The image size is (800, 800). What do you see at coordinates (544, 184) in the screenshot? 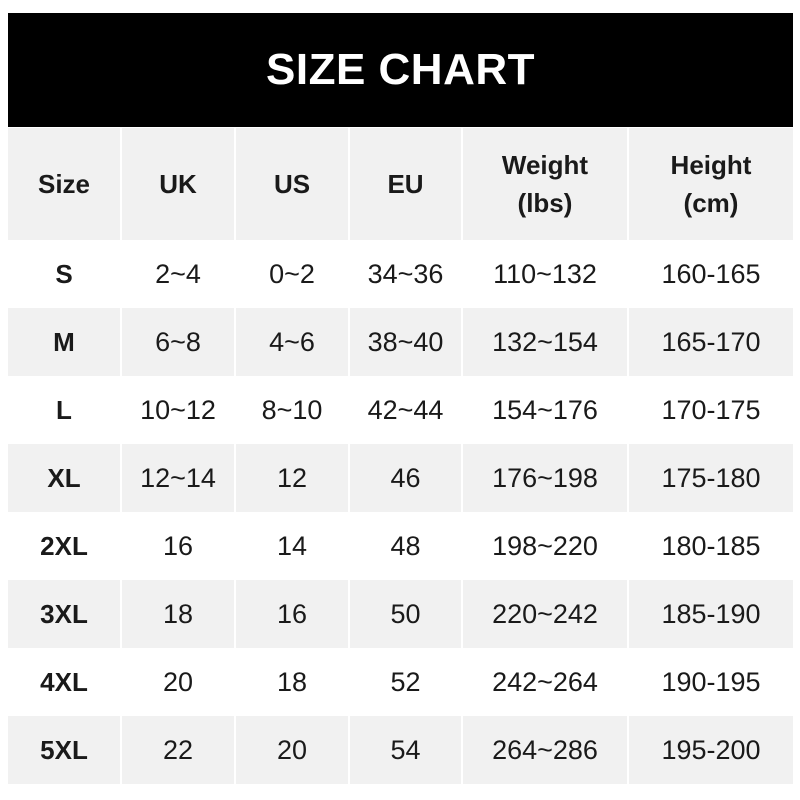
I see `column-header: Weight (lbs)` at bounding box center [544, 184].